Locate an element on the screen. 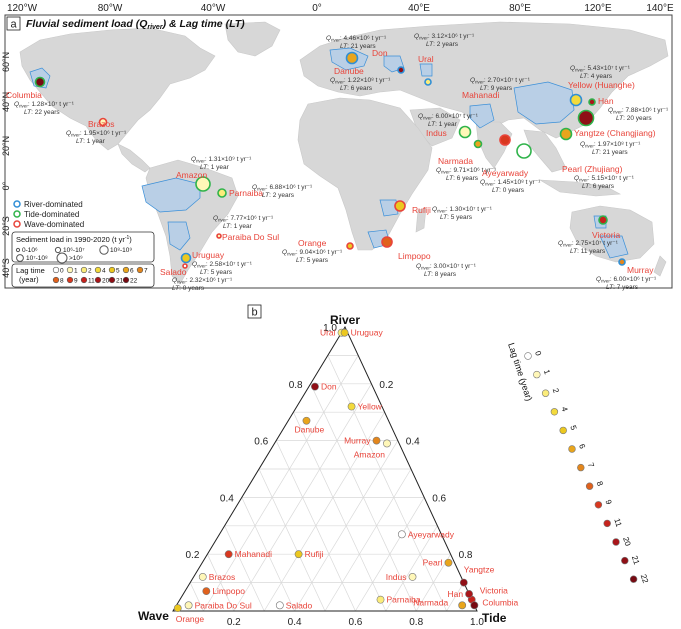 This screenshot has height=629, width=681. annot-indus: Qriver: 6.00×10⁷ t yr⁻¹LT: 1 year is located at coordinates (448, 120).